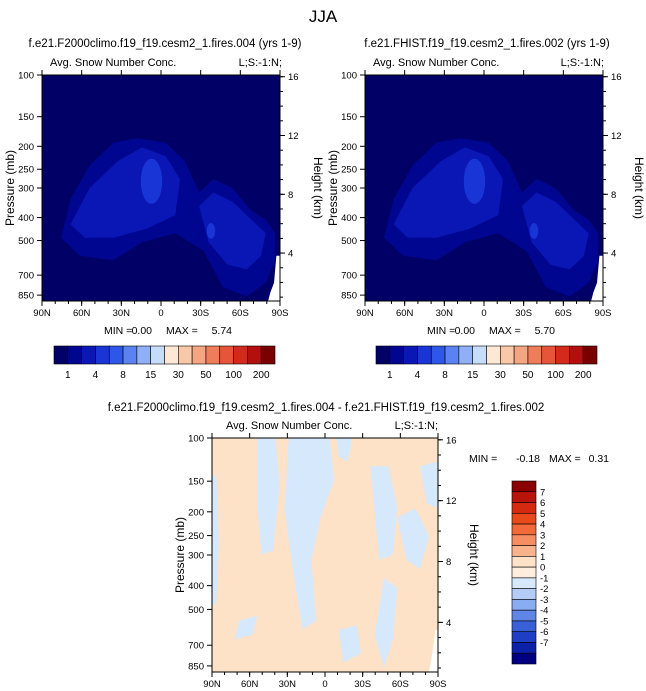  I want to click on panel-3-y2label: Height (km), so click(474, 555).